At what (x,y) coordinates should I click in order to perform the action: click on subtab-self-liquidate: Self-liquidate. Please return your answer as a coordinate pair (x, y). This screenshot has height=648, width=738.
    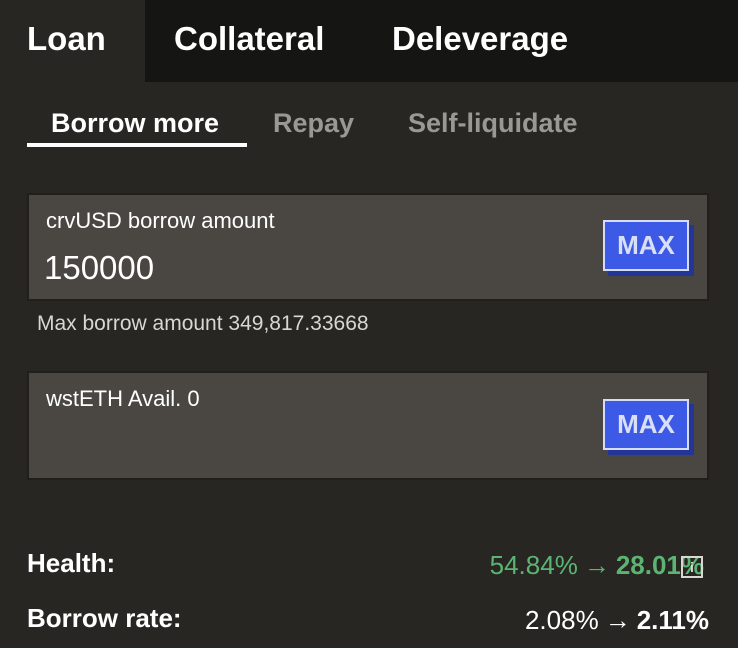
    Looking at the image, I should click on (493, 123).